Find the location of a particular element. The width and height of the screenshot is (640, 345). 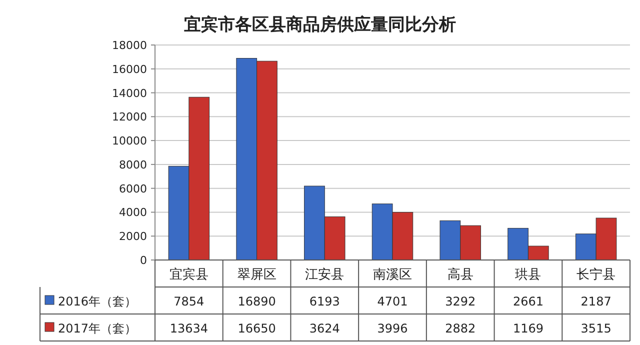

x-tick-label: 珙县 is located at coordinates (528, 275).